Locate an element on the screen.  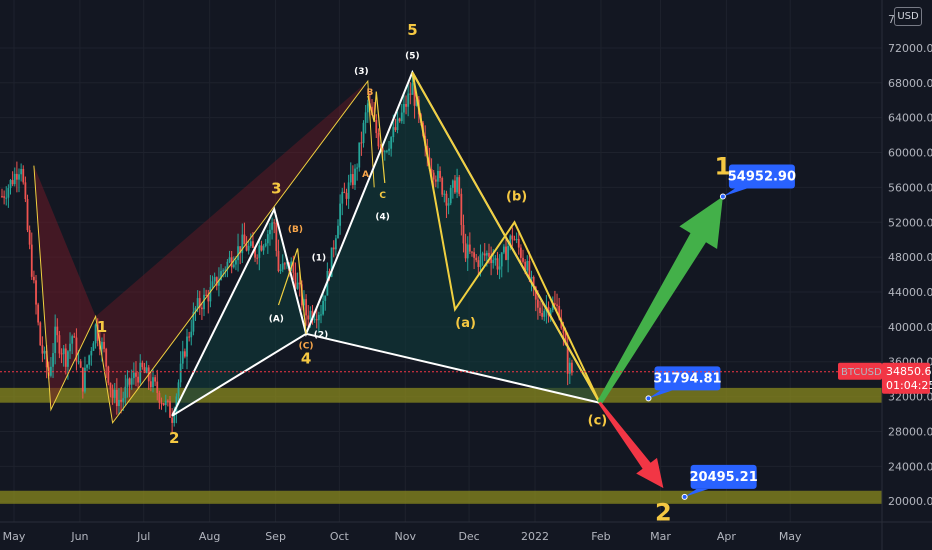
callout-box is located at coordinates (723, 476).